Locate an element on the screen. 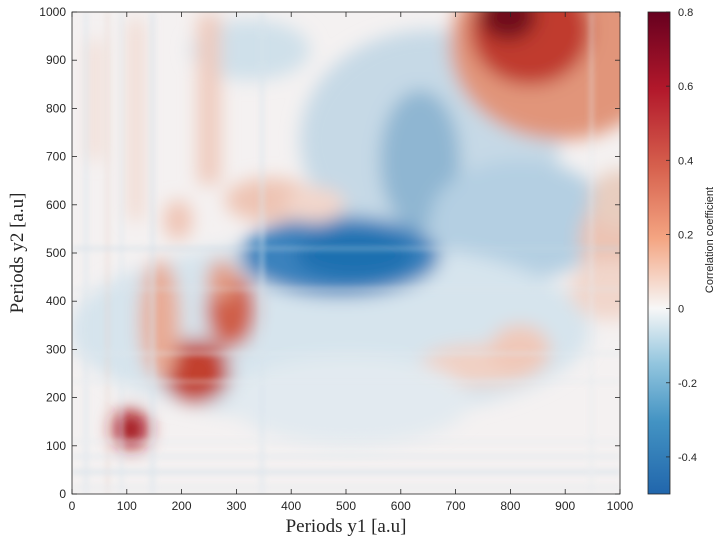 The image size is (716, 541). x-tick-label: 500 is located at coordinates (346, 506).